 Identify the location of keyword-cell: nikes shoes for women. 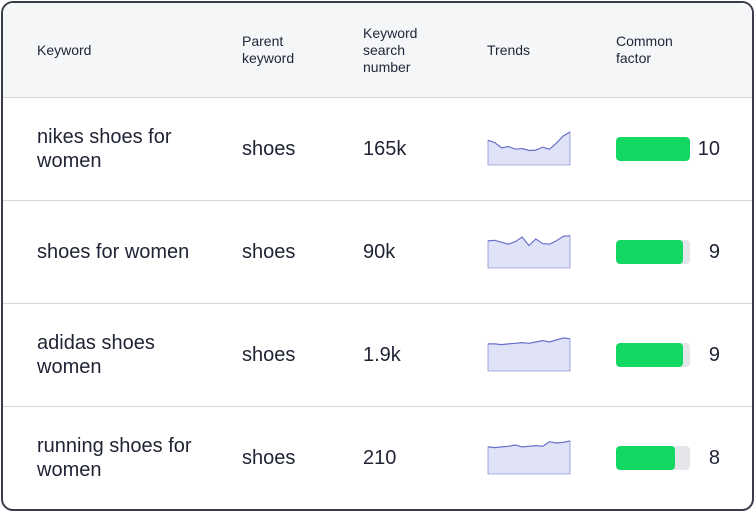
(104, 149).